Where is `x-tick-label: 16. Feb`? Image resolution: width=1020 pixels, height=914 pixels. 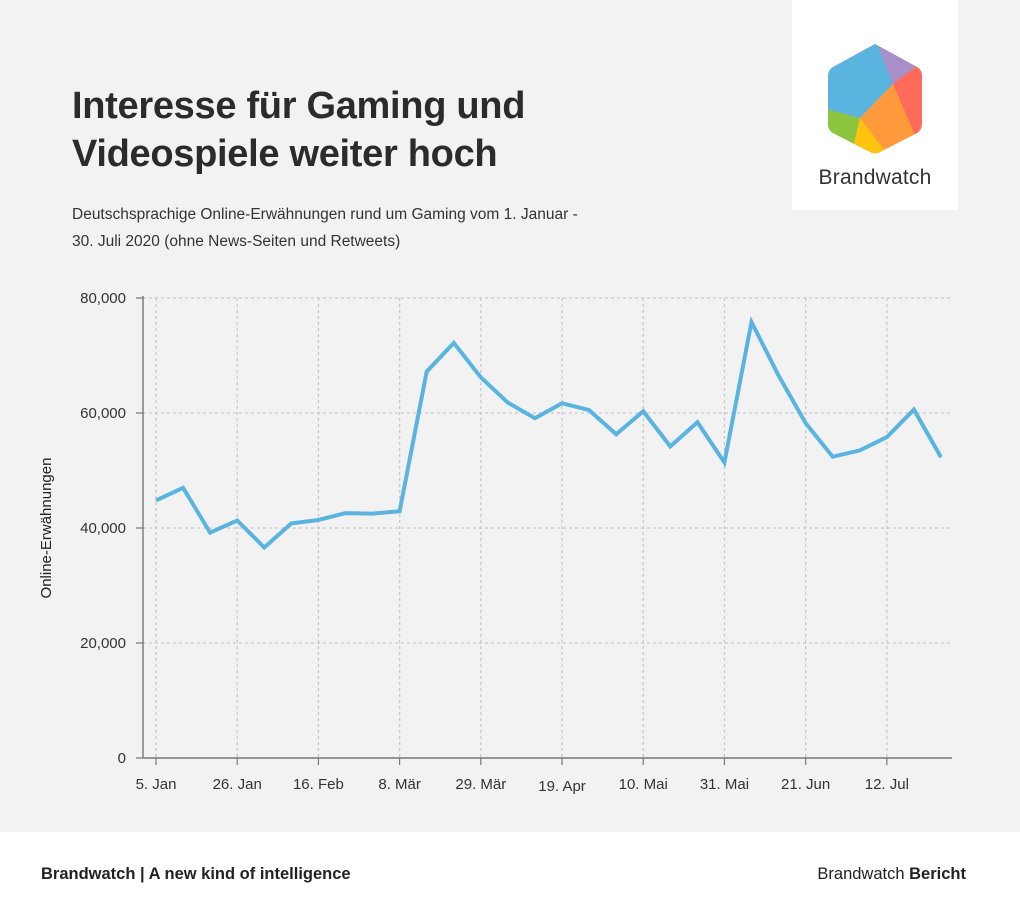 x-tick-label: 16. Feb is located at coordinates (318, 784).